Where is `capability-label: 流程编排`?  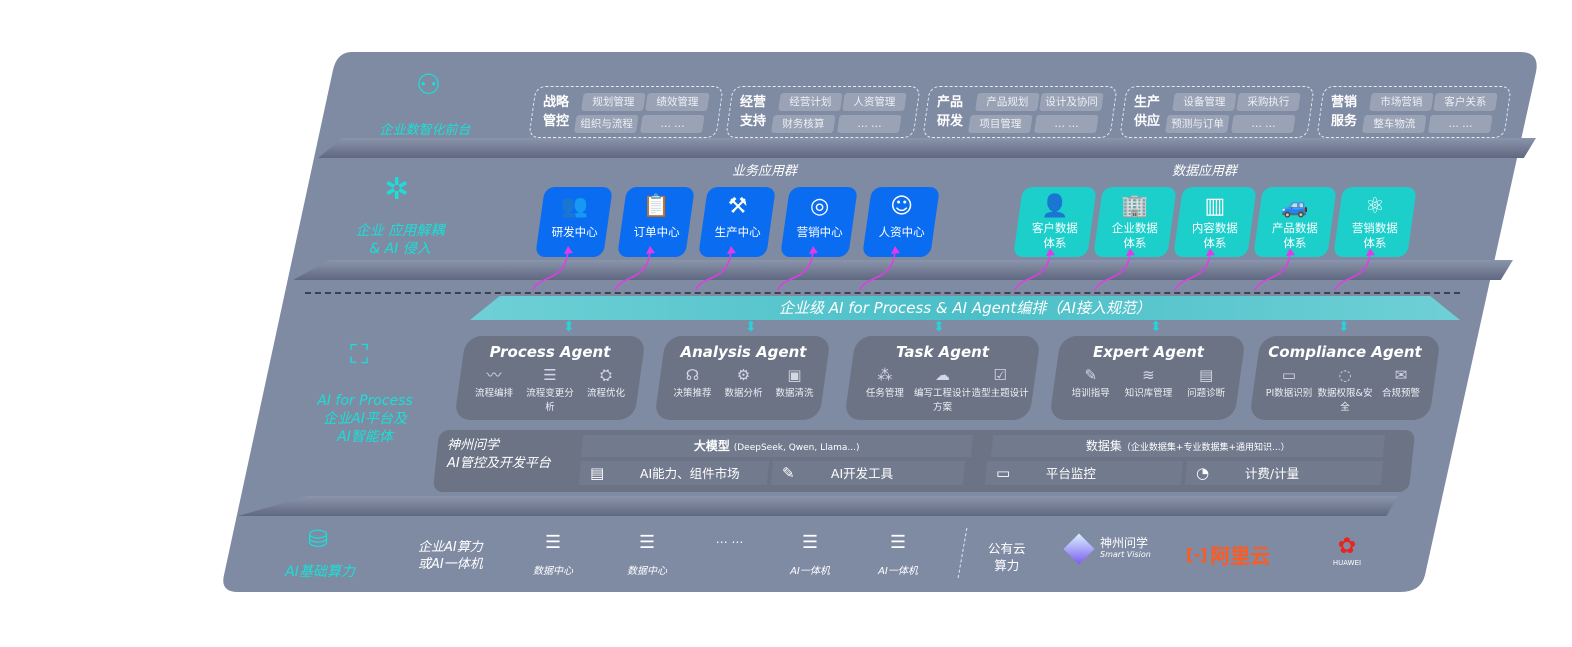
capability-label: 流程编排 is located at coordinates (493, 393).